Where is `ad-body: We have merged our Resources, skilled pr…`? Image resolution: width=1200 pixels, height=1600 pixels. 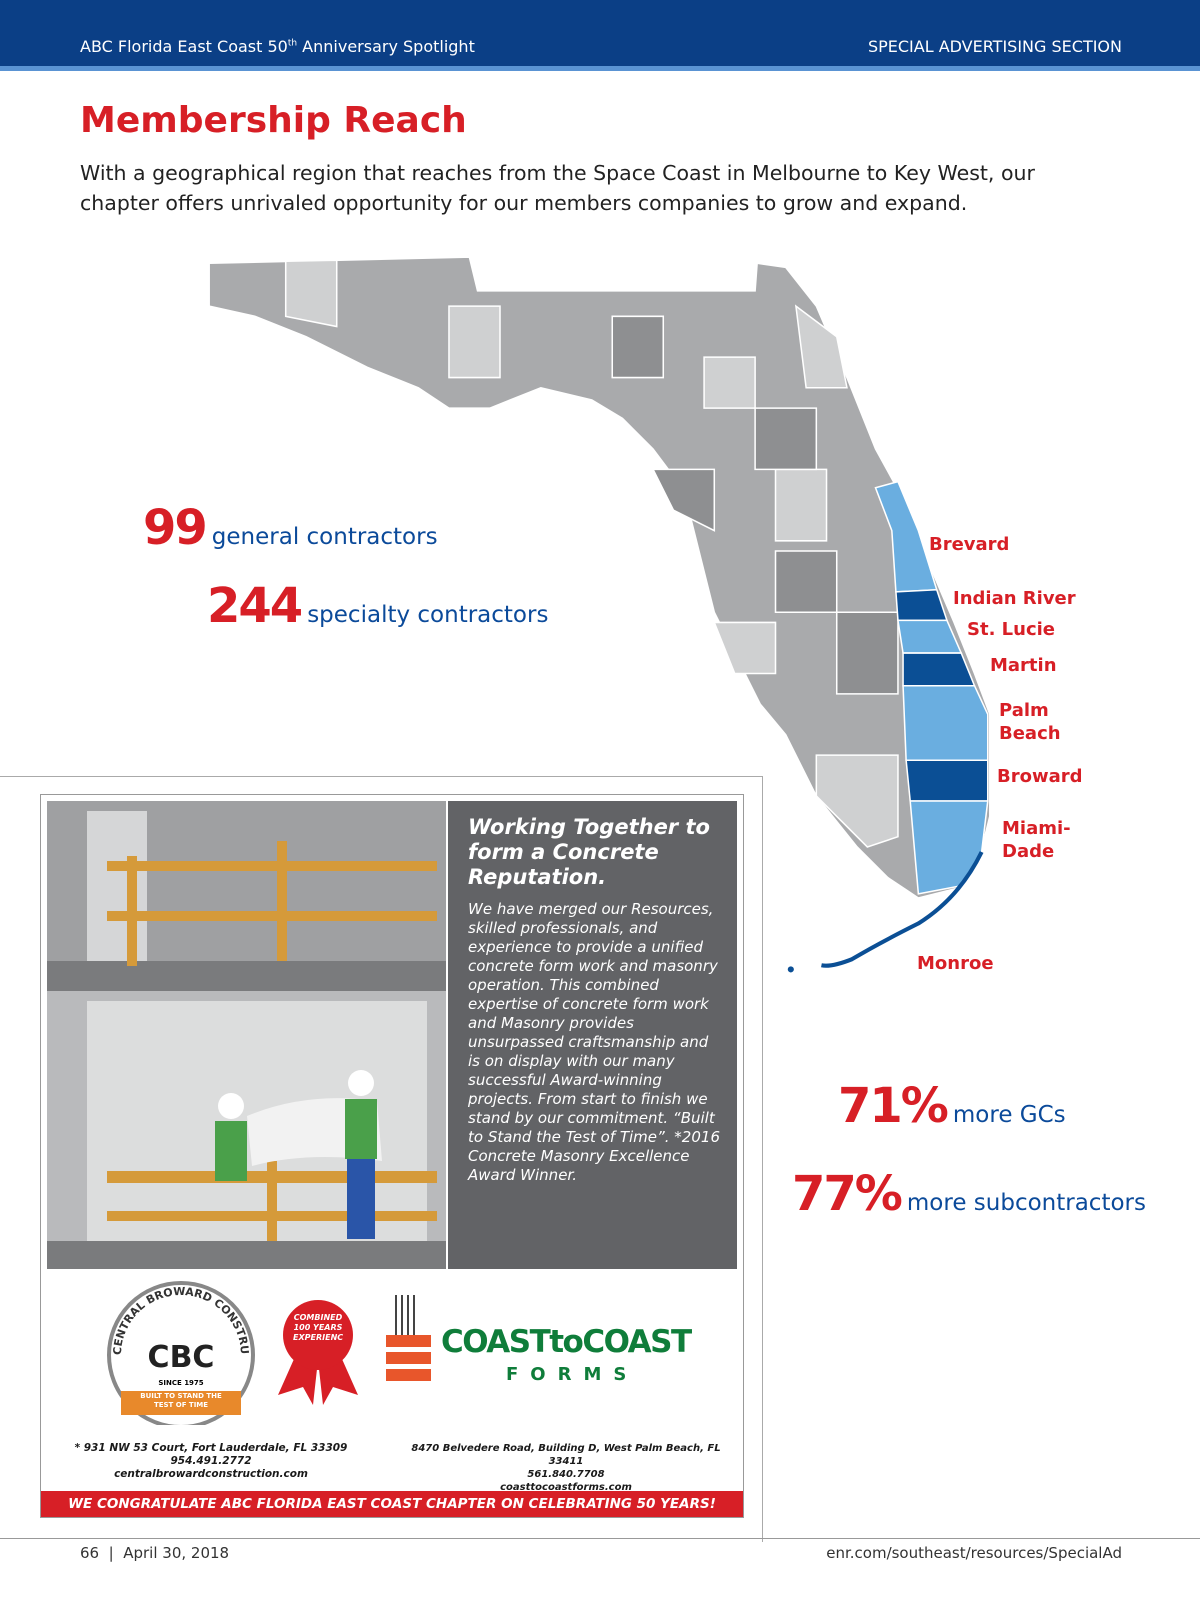
ad-body: We have merged our Resources, skilled pr… is located at coordinates (594, 1042).